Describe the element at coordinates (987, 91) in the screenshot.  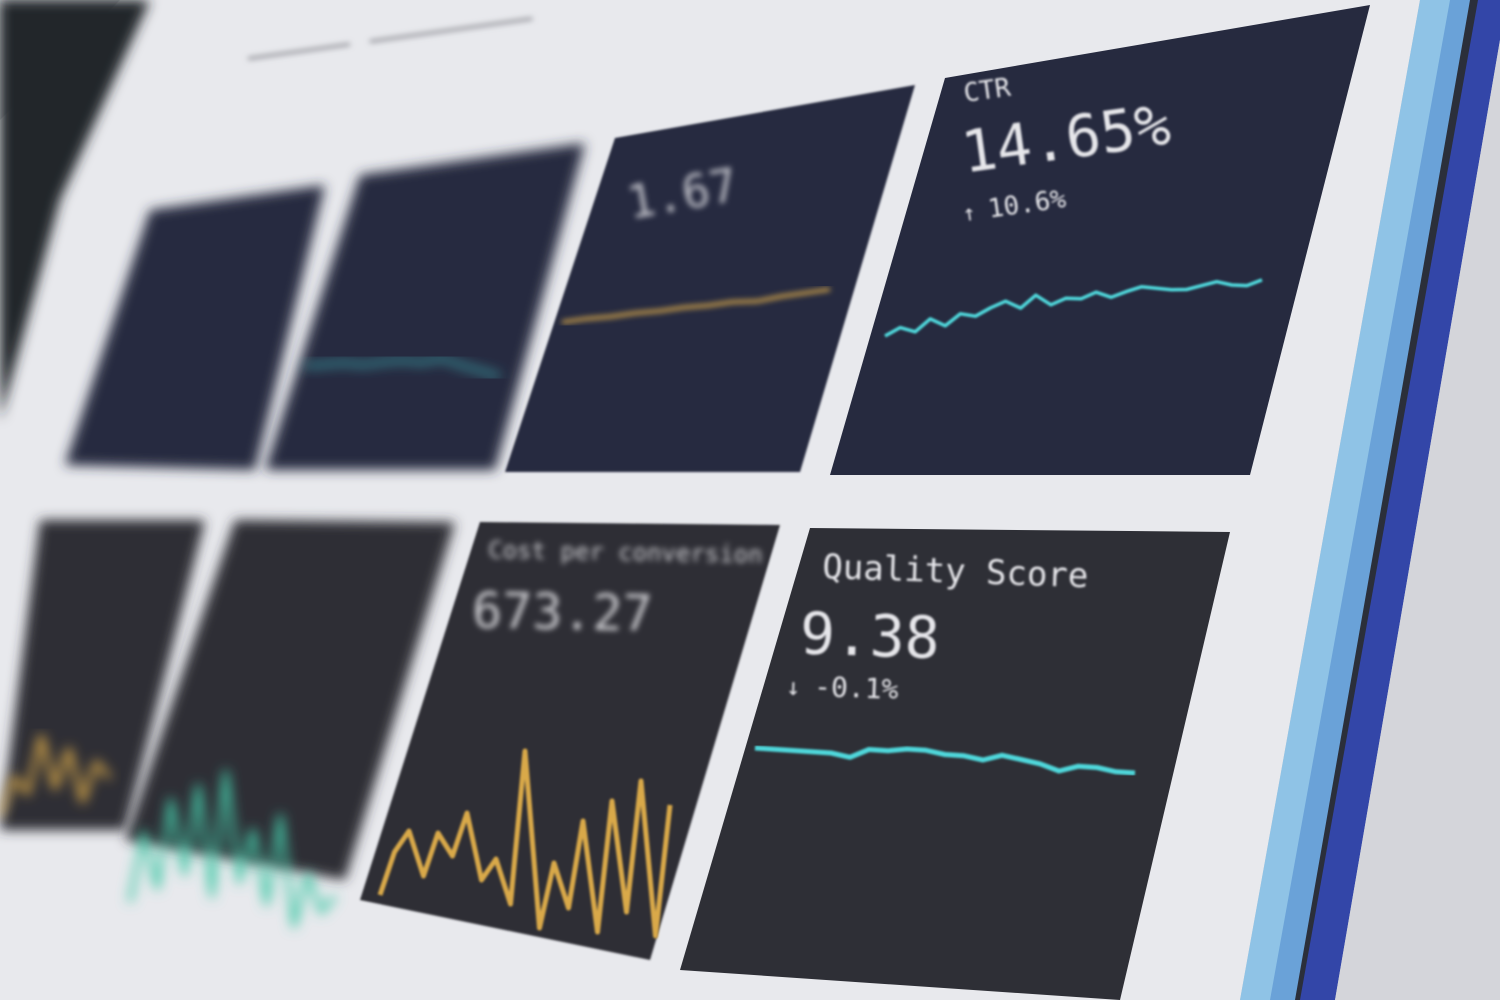
I see `ctr-label: CTR` at that location.